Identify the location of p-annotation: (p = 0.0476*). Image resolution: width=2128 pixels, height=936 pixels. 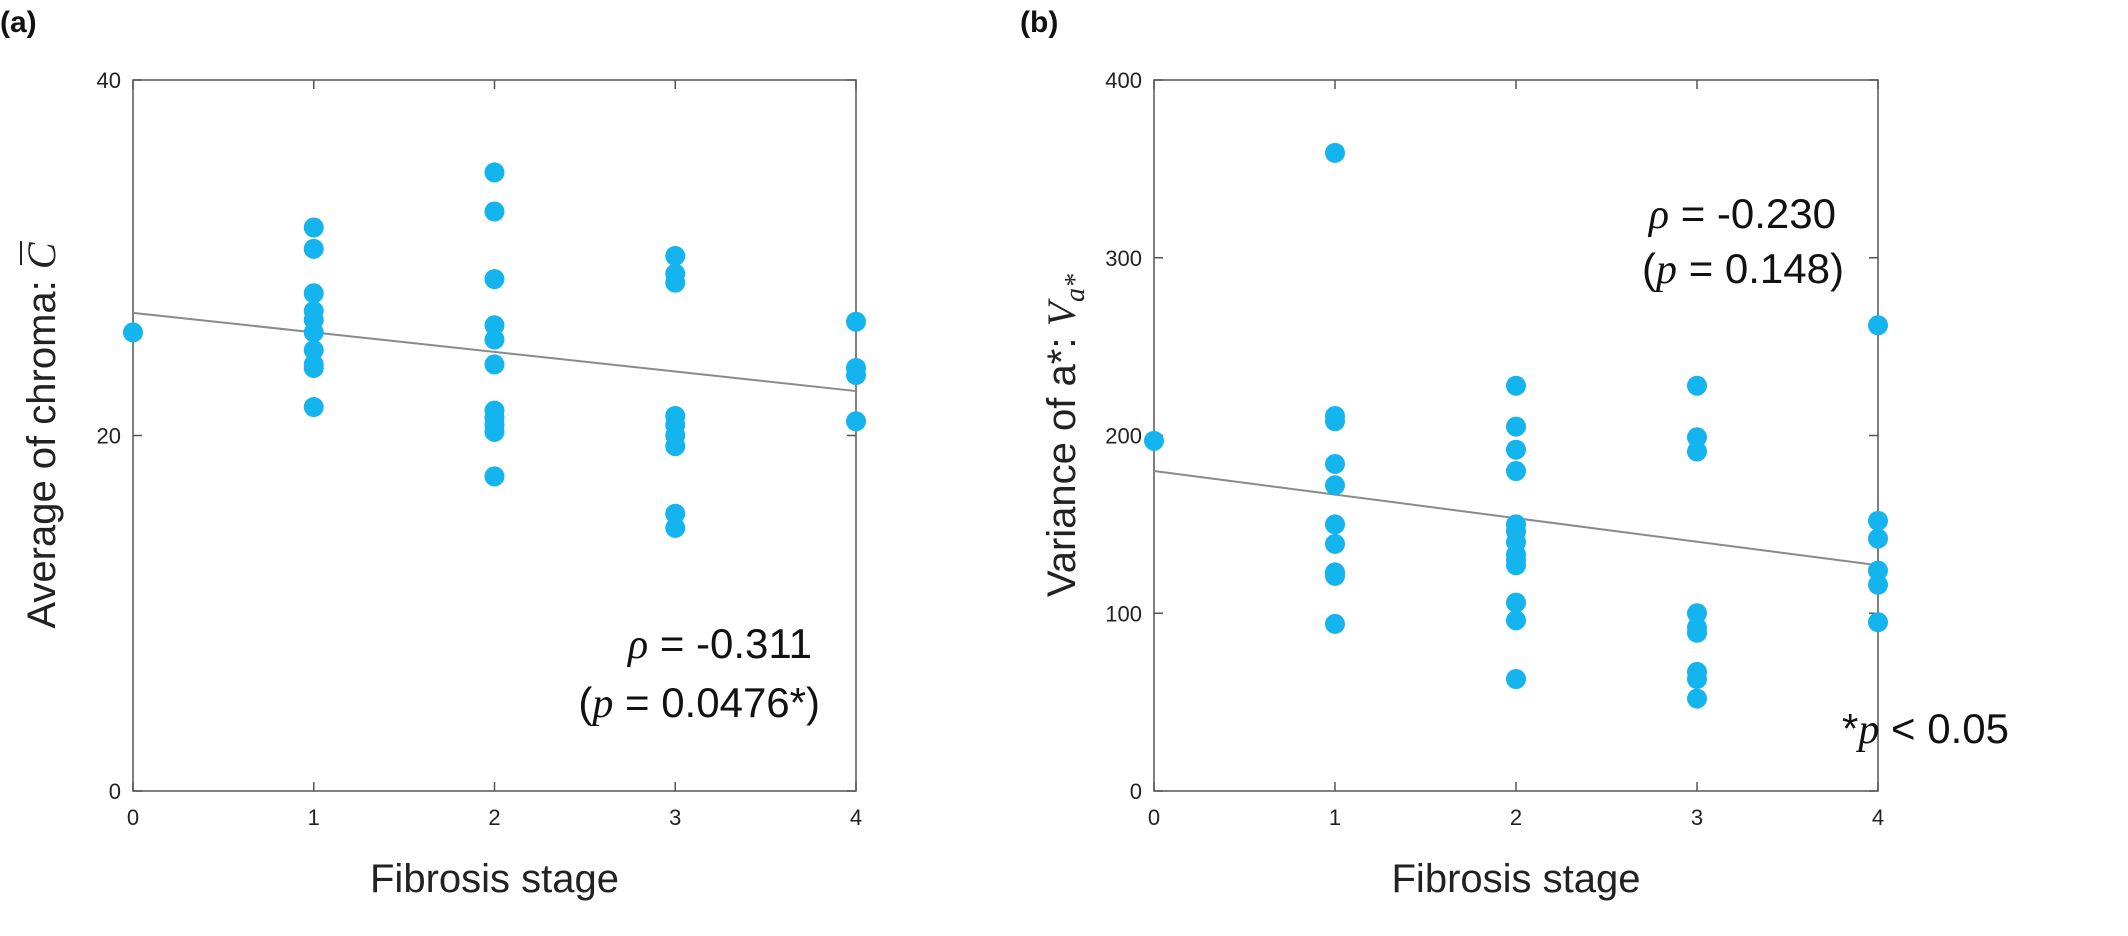
(699, 703).